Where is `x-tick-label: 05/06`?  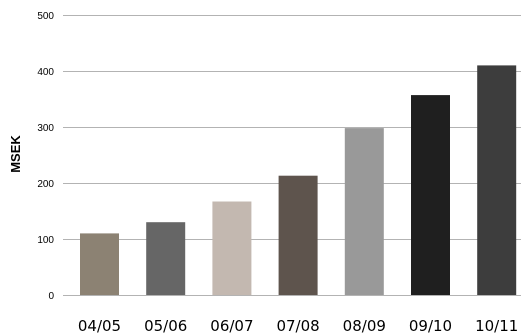 x-tick-label: 05/06 is located at coordinates (165, 326).